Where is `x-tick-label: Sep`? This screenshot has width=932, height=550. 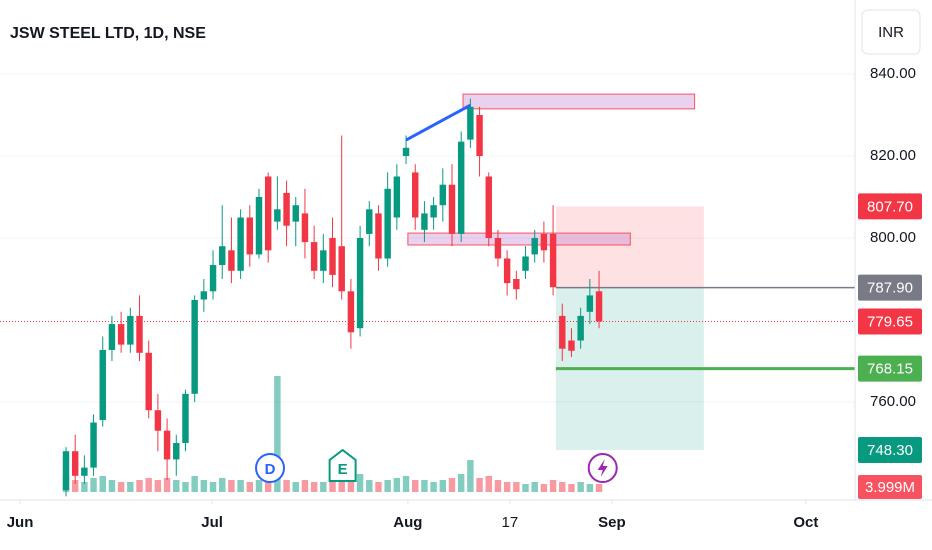
x-tick-label: Sep is located at coordinates (612, 522).